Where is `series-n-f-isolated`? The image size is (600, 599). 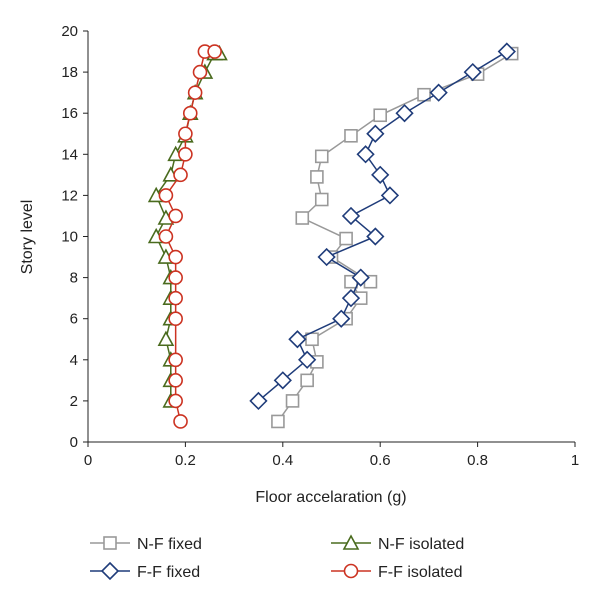
series-n-f-isolated is located at coordinates (187, 226).